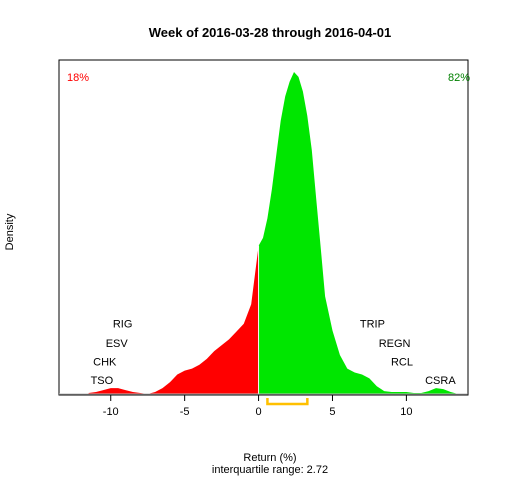 Image resolution: width=512 pixels, height=480 pixels. I want to click on x-tick-label: -10, so click(111, 412).